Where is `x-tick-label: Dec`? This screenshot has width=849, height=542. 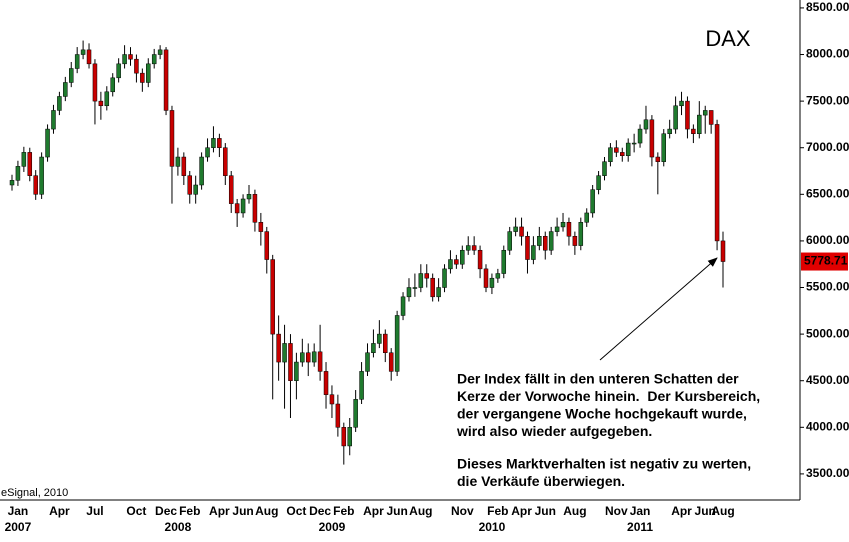 x-tick-label: Dec is located at coordinates (166, 511).